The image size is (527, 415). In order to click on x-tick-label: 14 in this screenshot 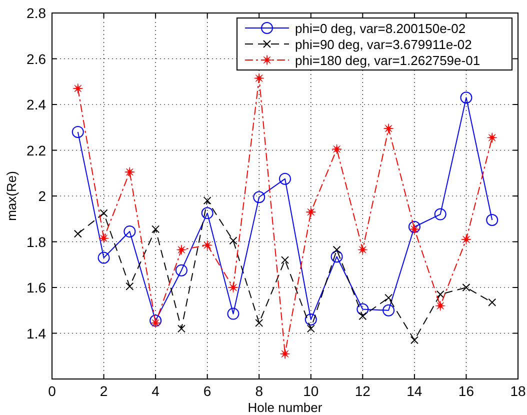, I will do `click(414, 391)`.